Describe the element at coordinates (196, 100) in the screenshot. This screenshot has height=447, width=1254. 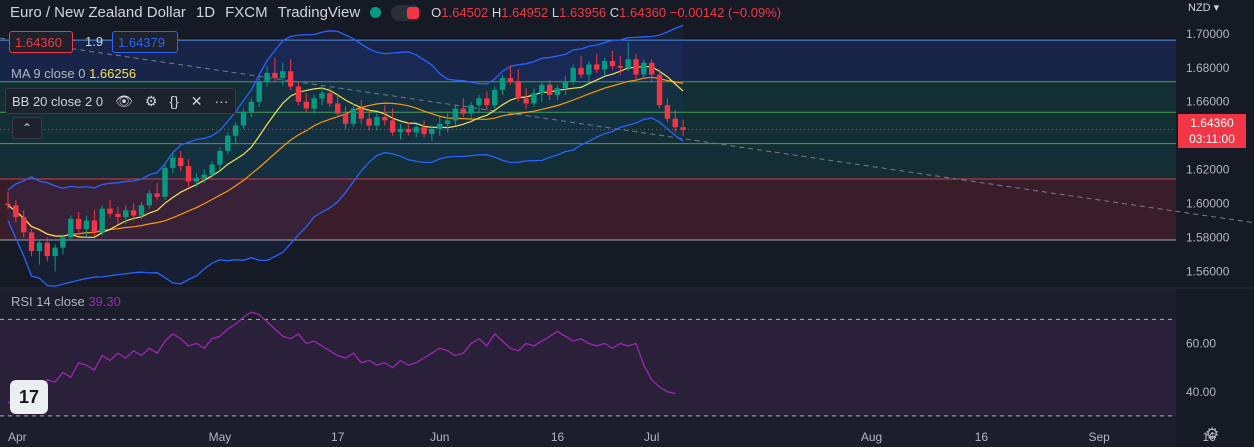
I see `close-icon: ✕` at that location.